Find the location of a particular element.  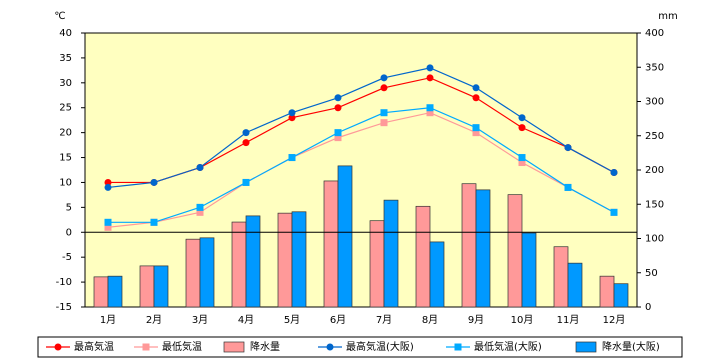

y2-tick-label: 200 is located at coordinates (654, 170).